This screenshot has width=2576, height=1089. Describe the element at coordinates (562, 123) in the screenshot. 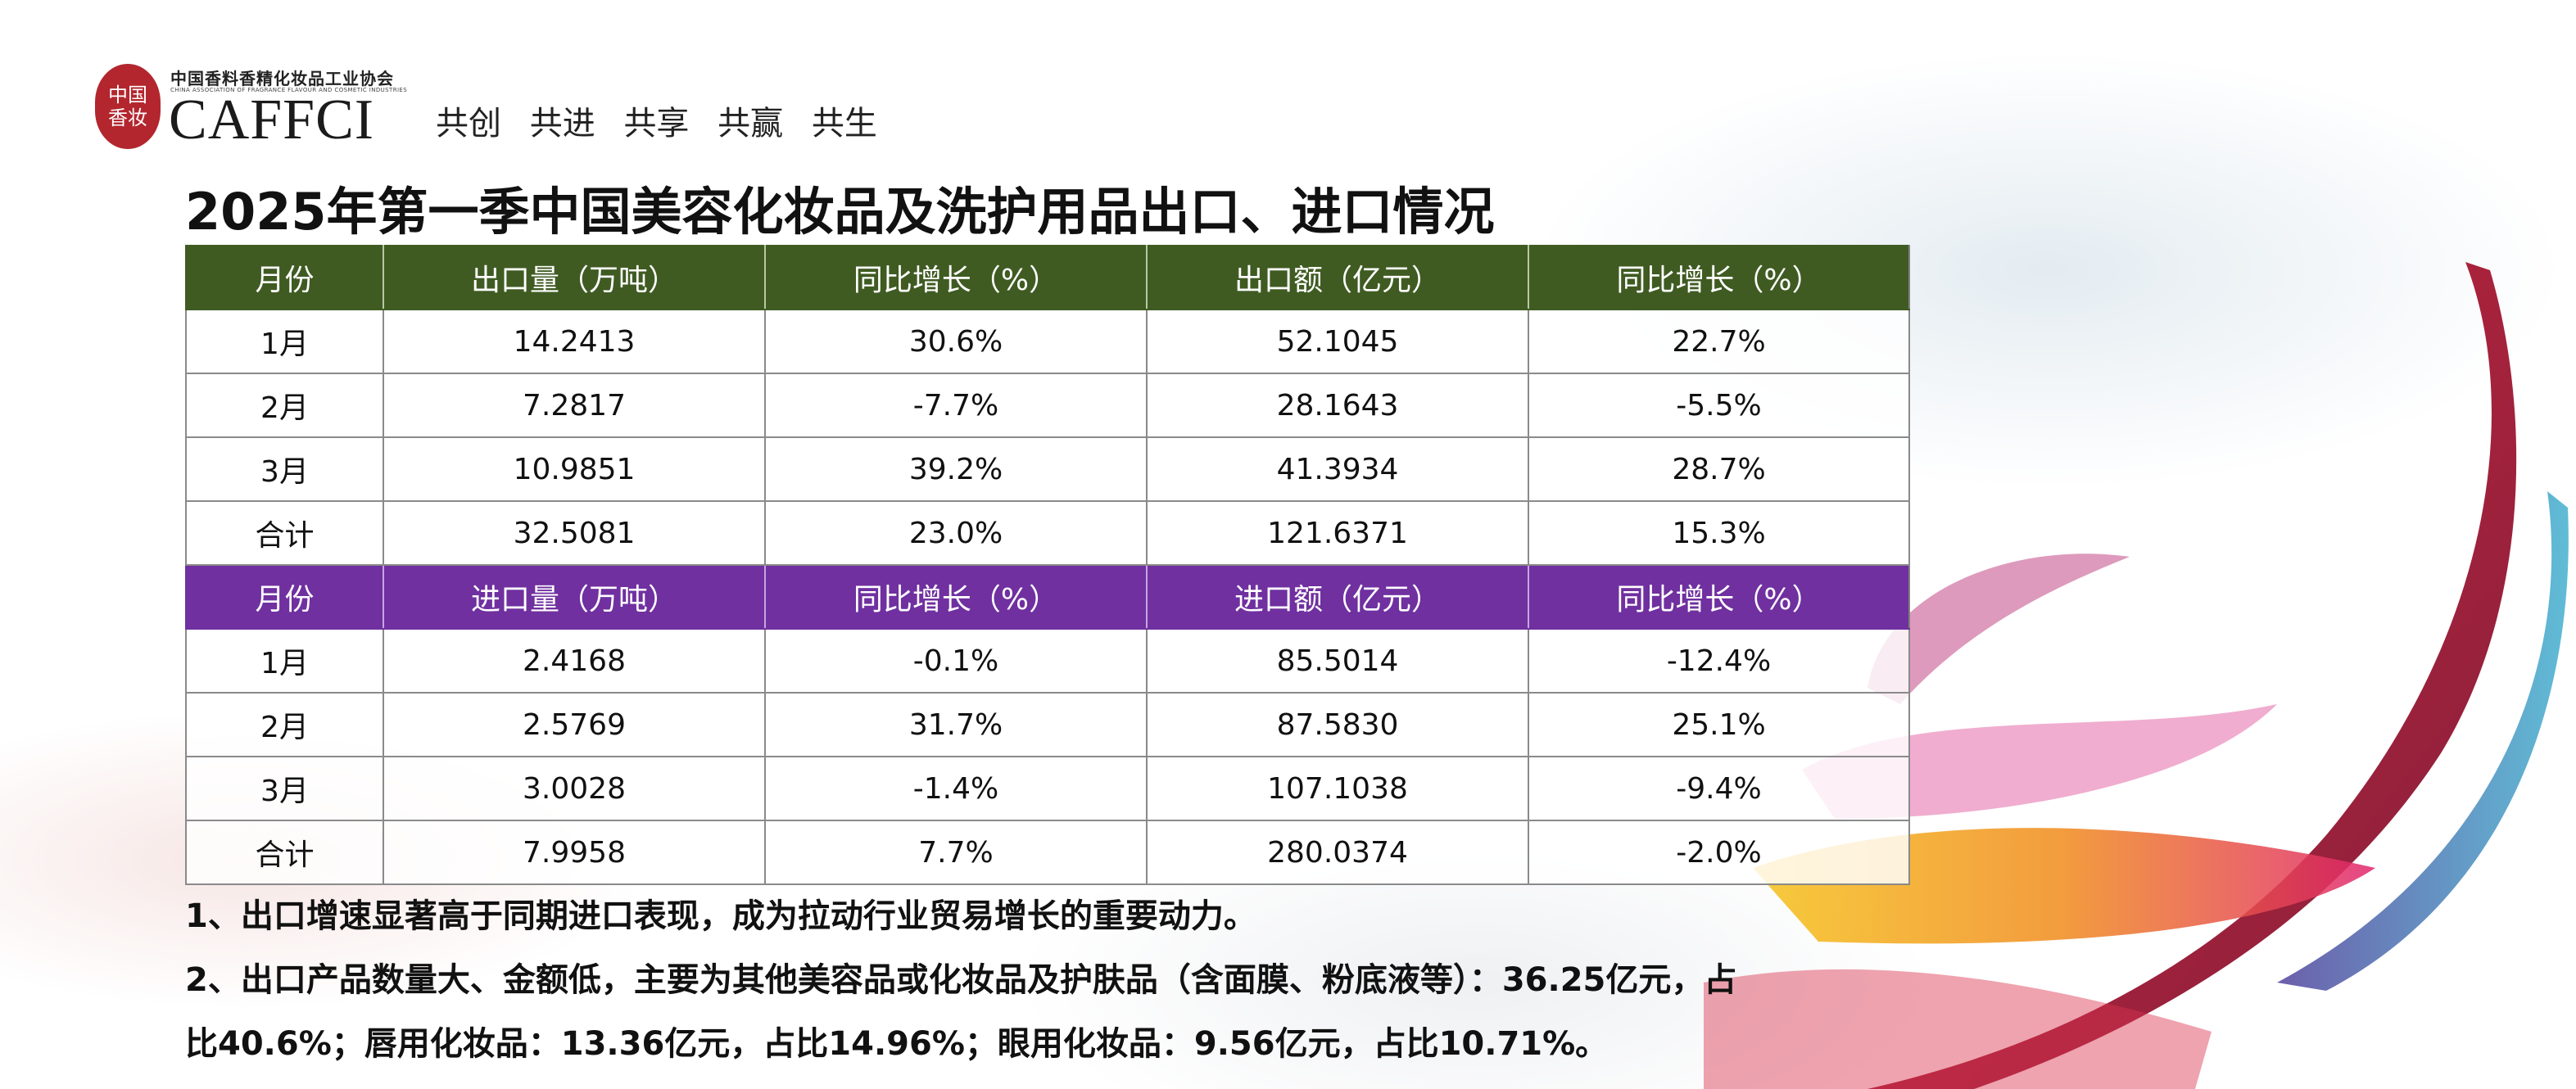

I see `slogan-item: 共进` at that location.